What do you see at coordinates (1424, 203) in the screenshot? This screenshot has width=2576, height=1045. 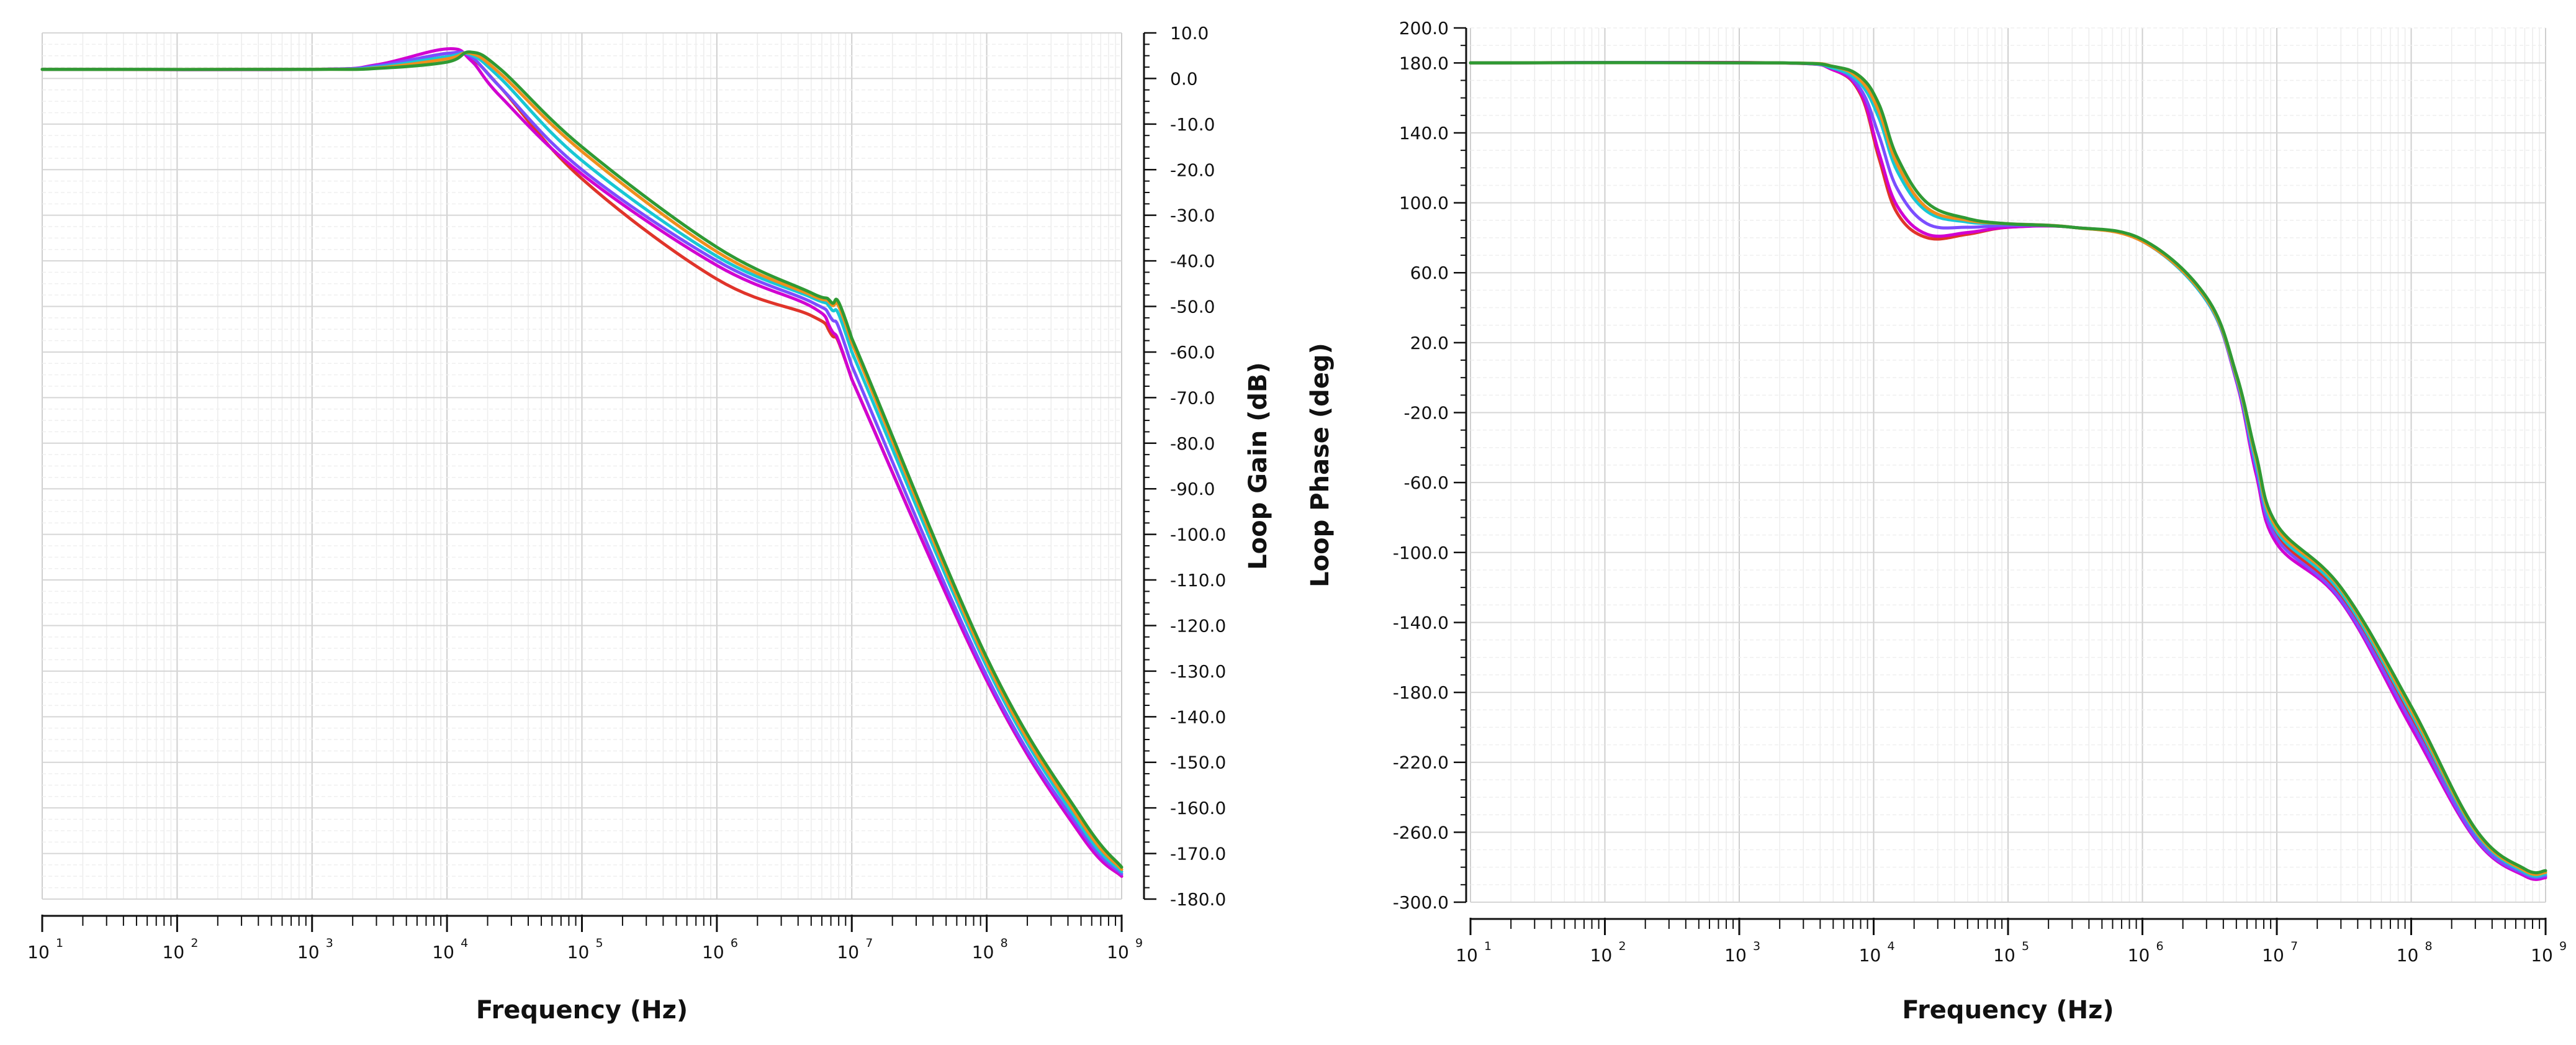 I see `y-tick-label: 100.0` at bounding box center [1424, 203].